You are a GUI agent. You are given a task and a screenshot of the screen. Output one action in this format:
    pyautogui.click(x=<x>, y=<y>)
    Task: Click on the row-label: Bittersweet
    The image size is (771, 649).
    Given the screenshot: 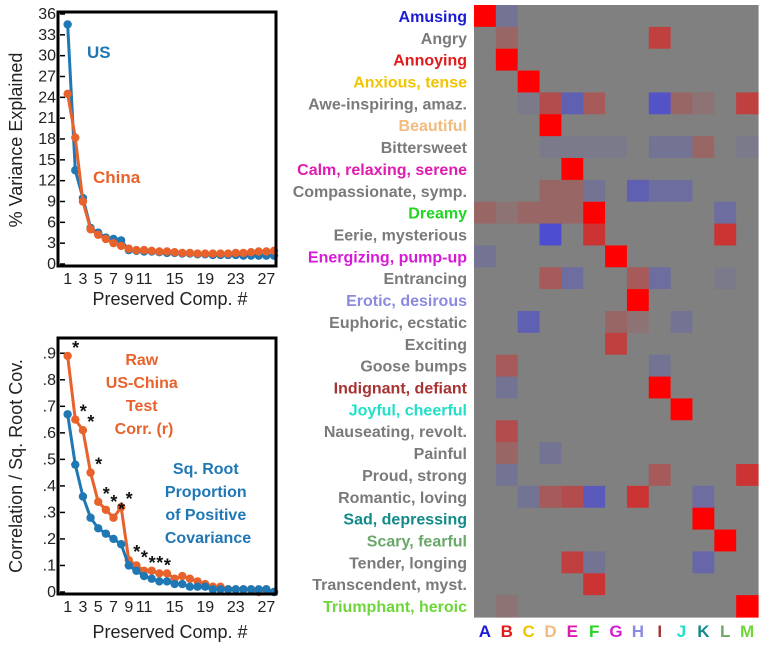 What is the action you would take?
    pyautogui.click(x=424, y=148)
    